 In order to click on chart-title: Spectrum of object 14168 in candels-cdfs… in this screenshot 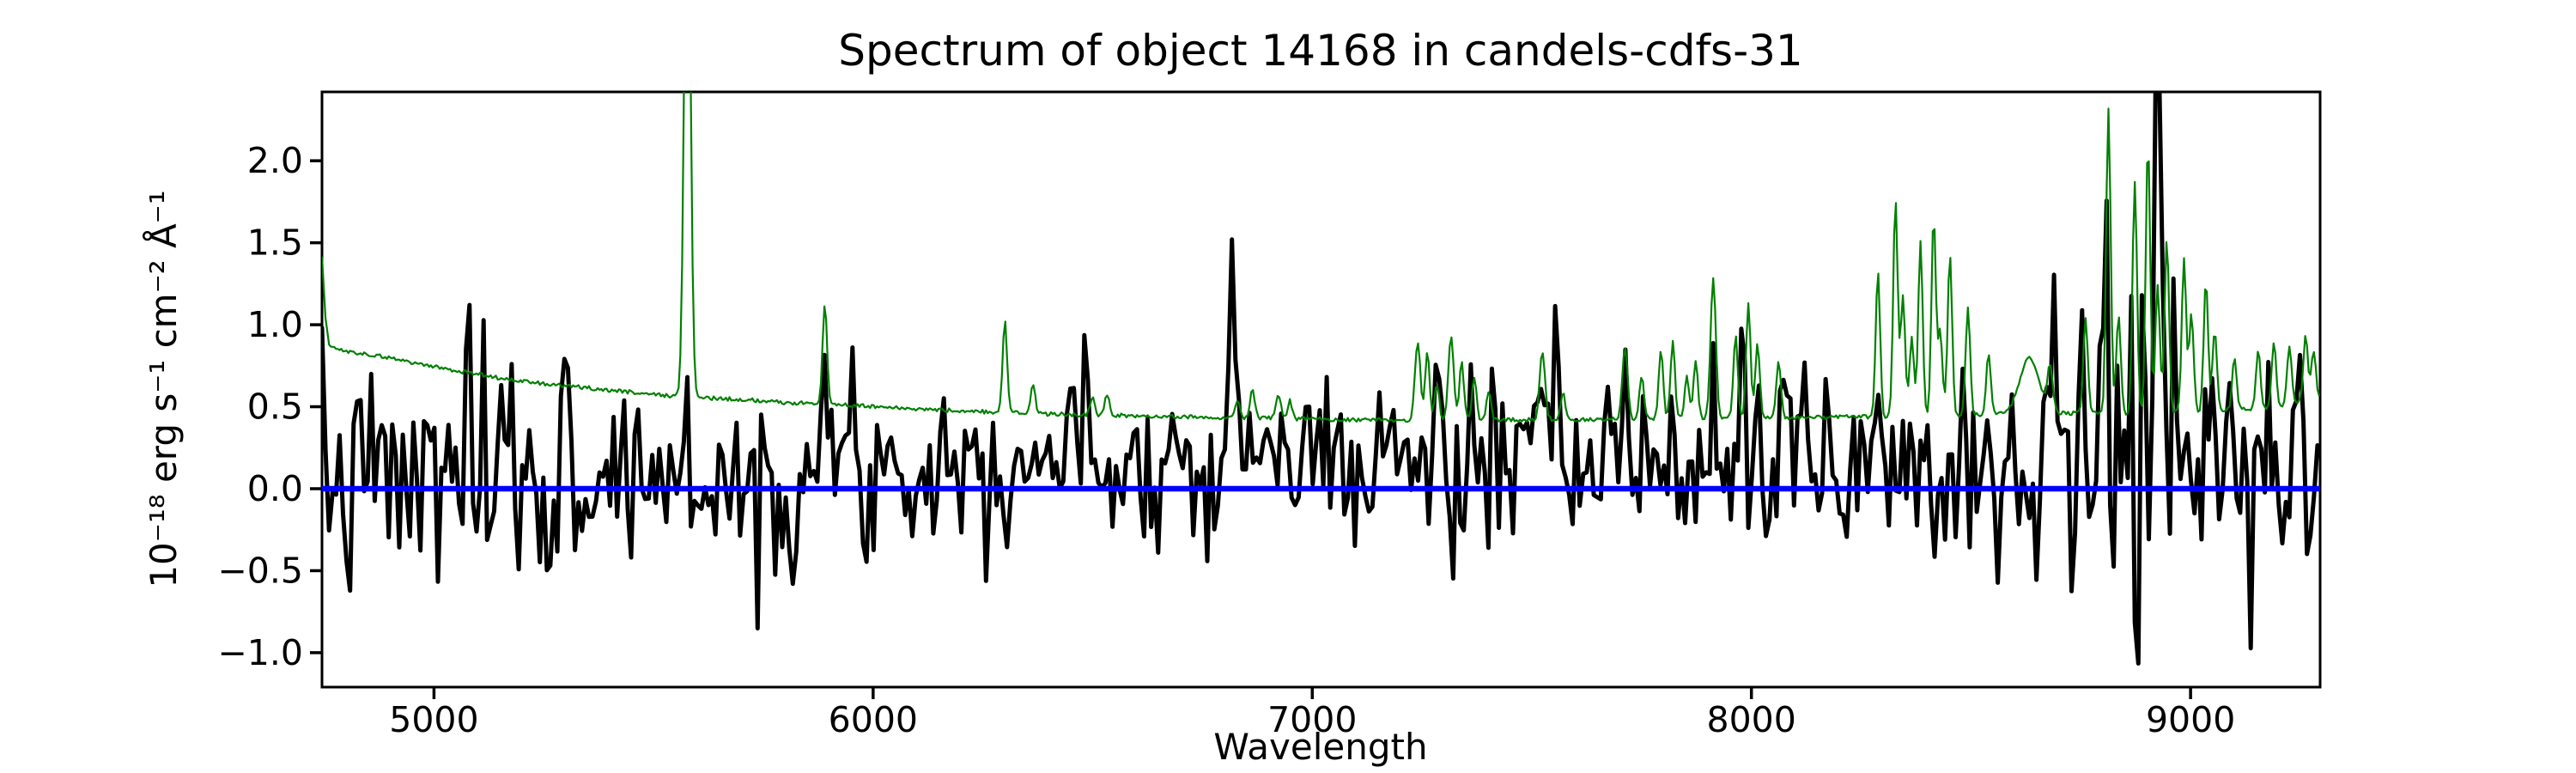, I will do `click(1320, 51)`.